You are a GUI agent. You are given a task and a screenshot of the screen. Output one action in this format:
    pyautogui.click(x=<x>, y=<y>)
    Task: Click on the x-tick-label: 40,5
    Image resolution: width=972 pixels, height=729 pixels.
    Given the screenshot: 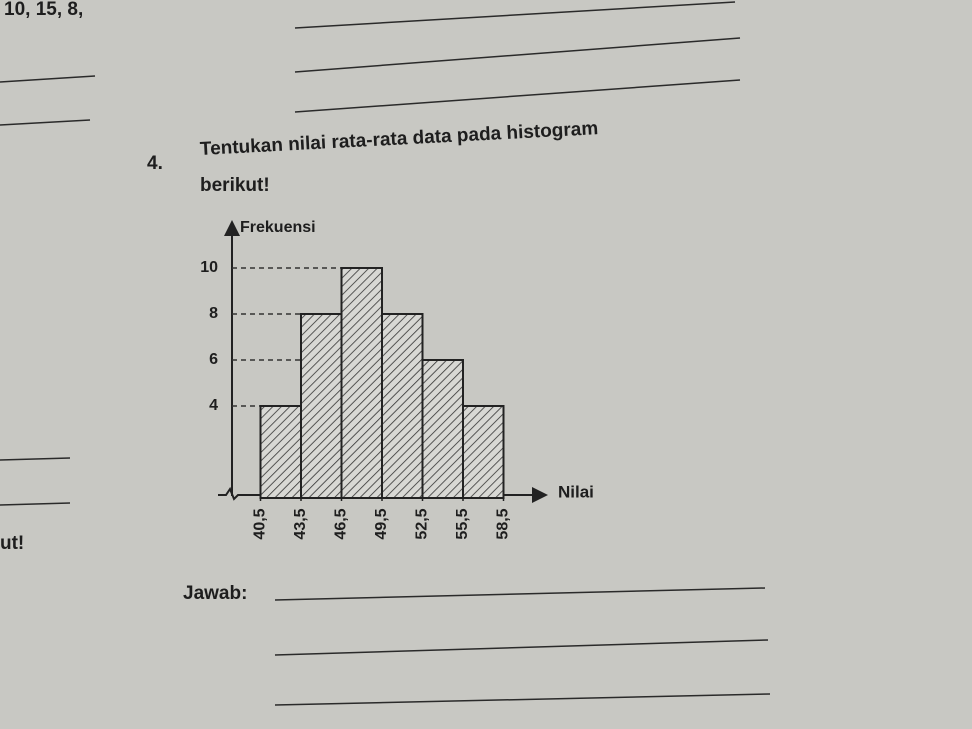 What is the action you would take?
    pyautogui.click(x=260, y=523)
    